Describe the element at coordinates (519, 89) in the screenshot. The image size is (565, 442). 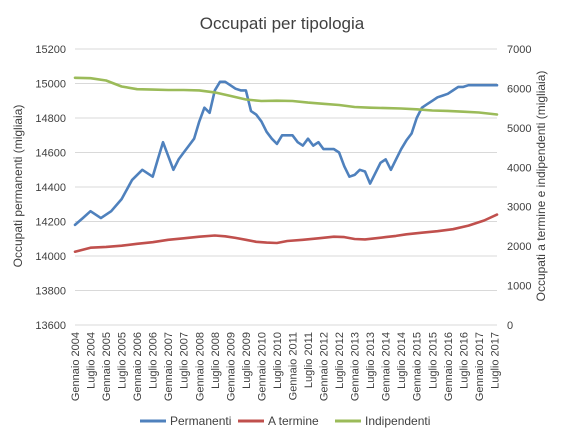
I see `right-tick-label: 6000` at that location.